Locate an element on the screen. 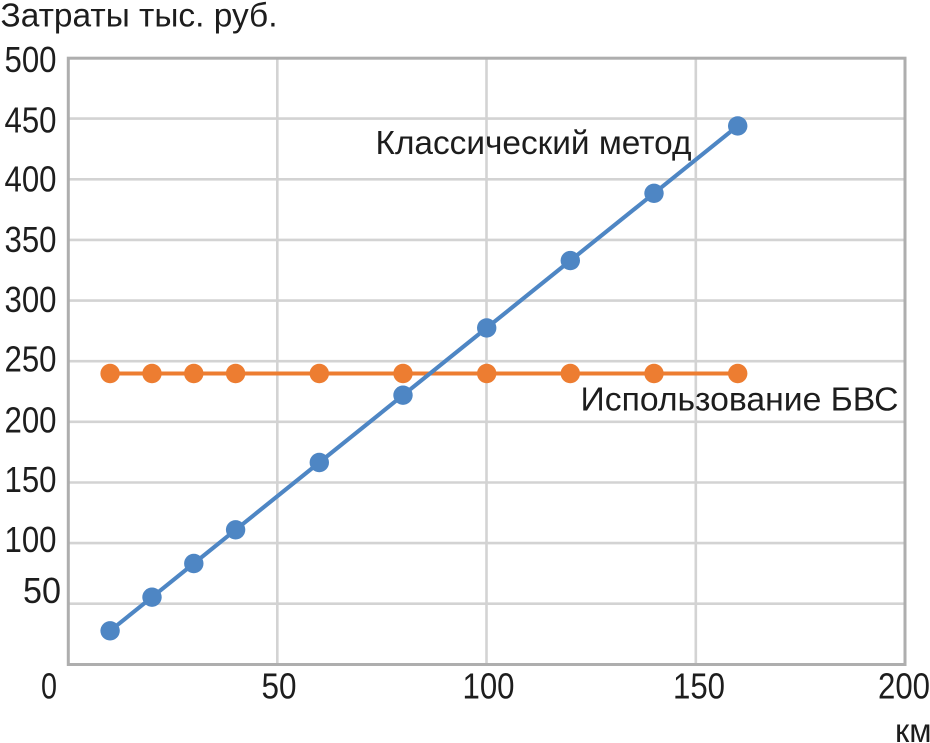 The width and height of the screenshot is (930, 743). svg-text: Классический метод is located at coordinates (534, 142).